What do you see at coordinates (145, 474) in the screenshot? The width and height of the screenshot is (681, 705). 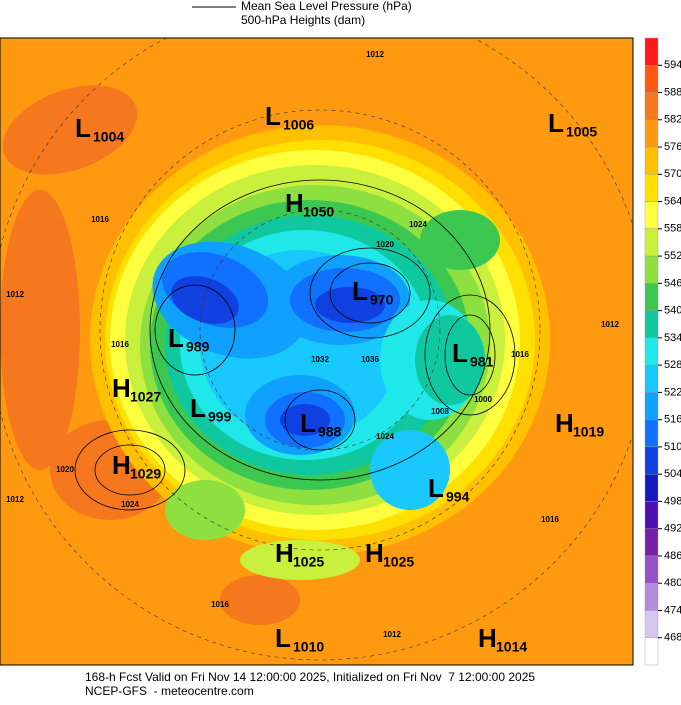 I see `center-pressure: 1029` at bounding box center [145, 474].